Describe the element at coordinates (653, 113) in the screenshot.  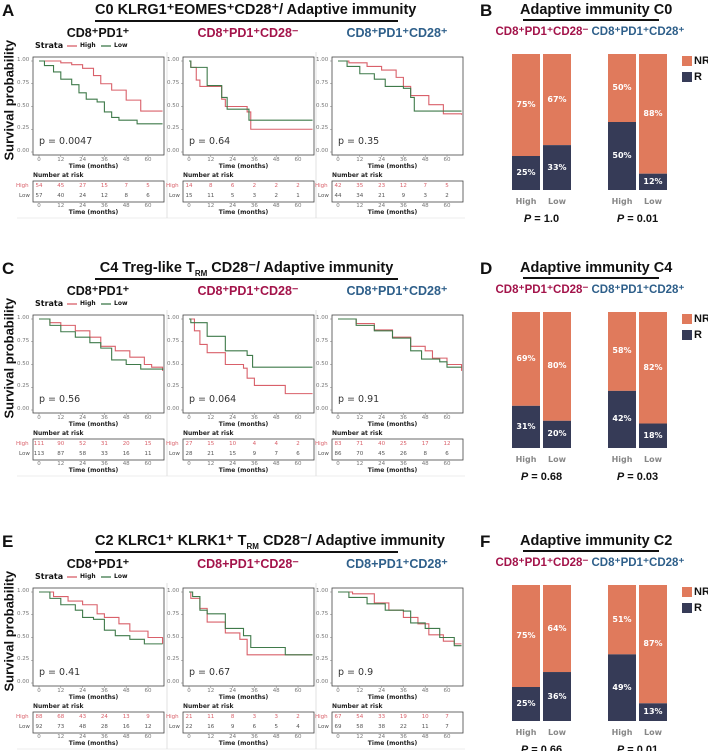
I see `bar-label-nr: 88%` at that location.